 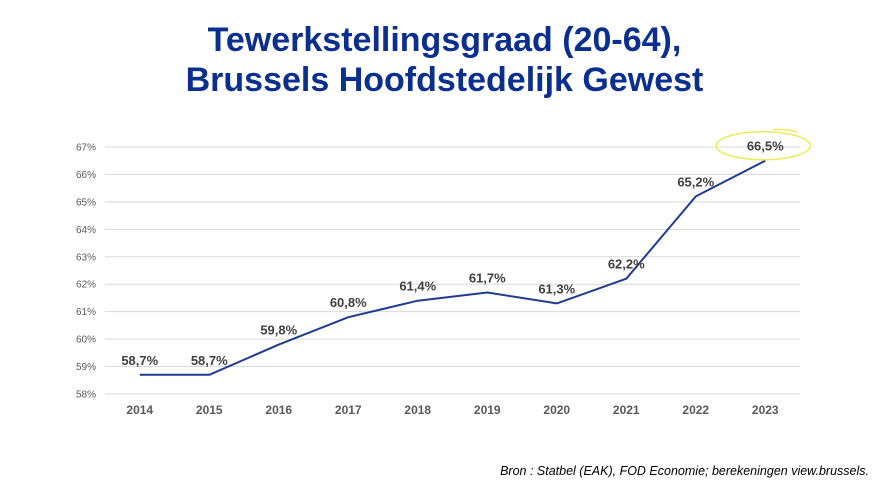 What do you see at coordinates (139, 410) in the screenshot?
I see `x-tick-label: 2014` at bounding box center [139, 410].